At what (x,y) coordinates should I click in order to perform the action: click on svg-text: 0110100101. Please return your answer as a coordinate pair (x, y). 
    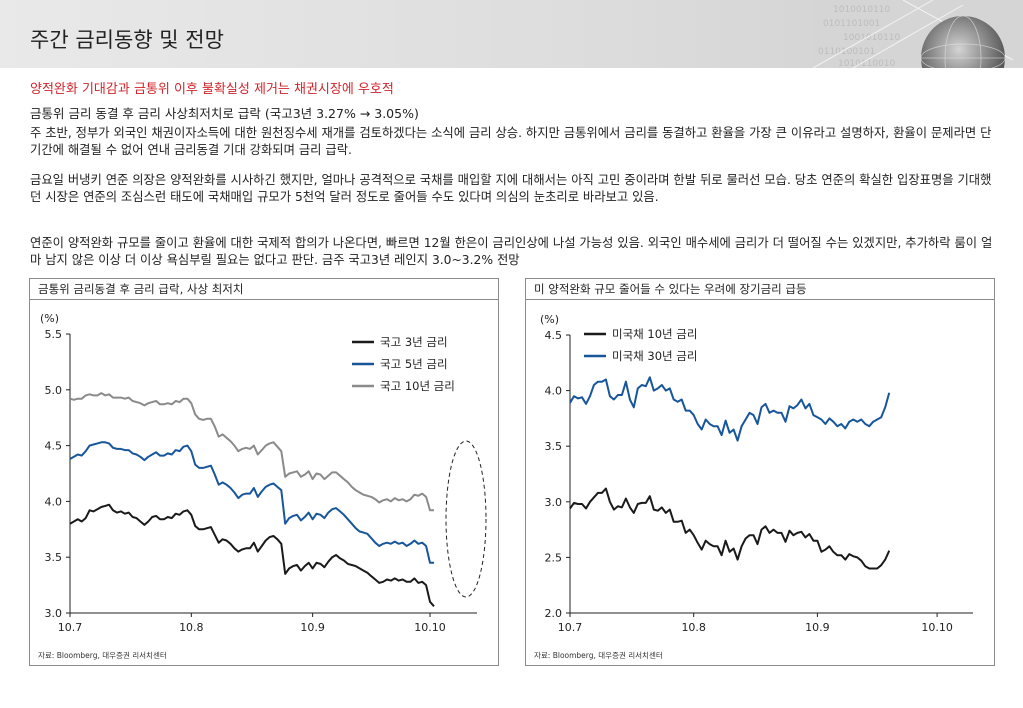
    Looking at the image, I should click on (846, 52).